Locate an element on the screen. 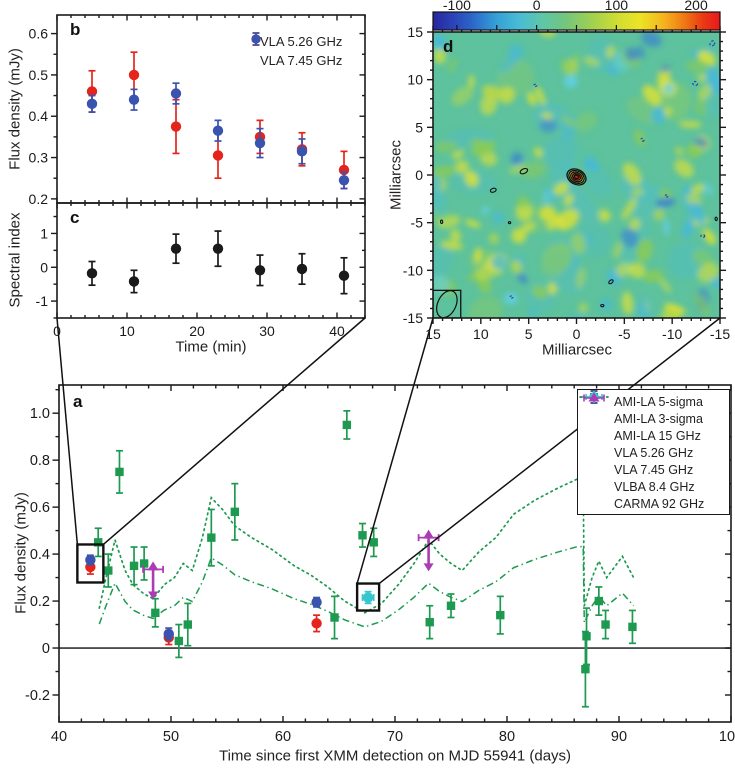  panel-a-y-tick-label: 0.6 is located at coordinates (40, 508).